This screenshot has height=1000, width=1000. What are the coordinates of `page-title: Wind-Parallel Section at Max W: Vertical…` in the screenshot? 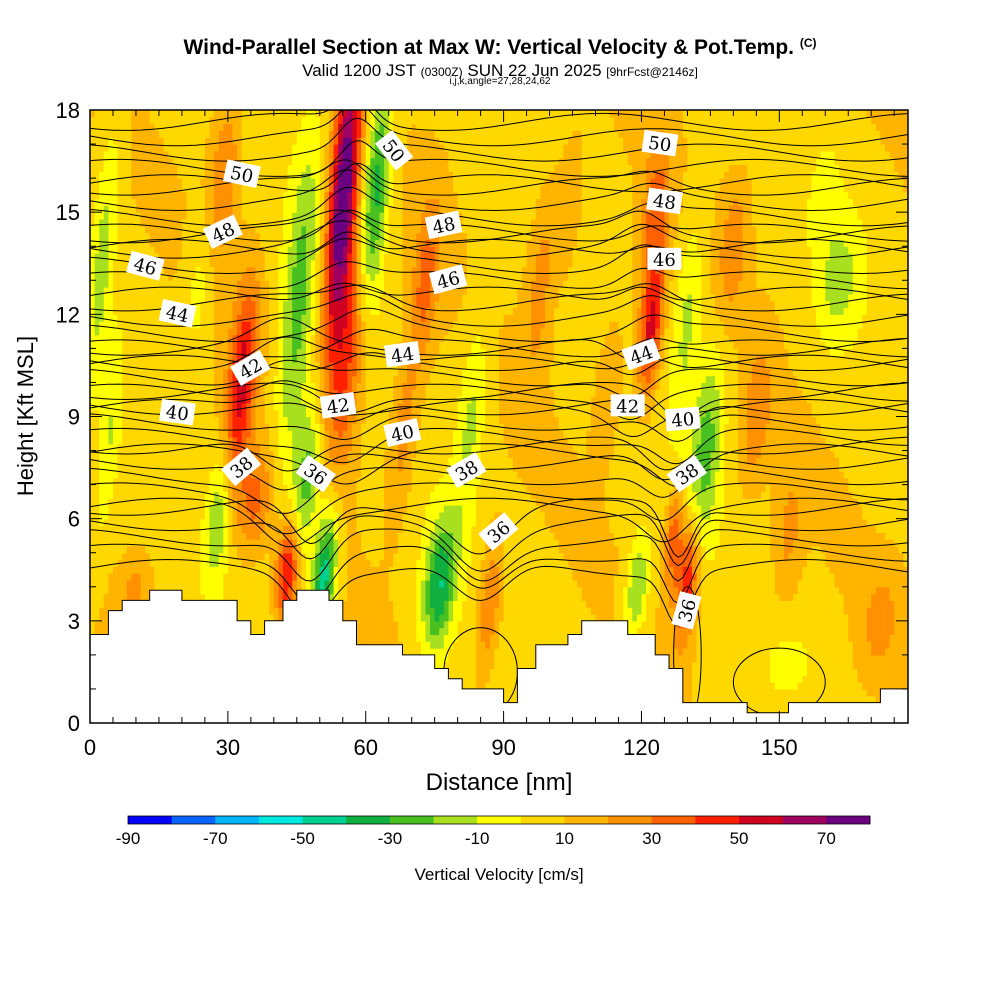 It's located at (500, 48).